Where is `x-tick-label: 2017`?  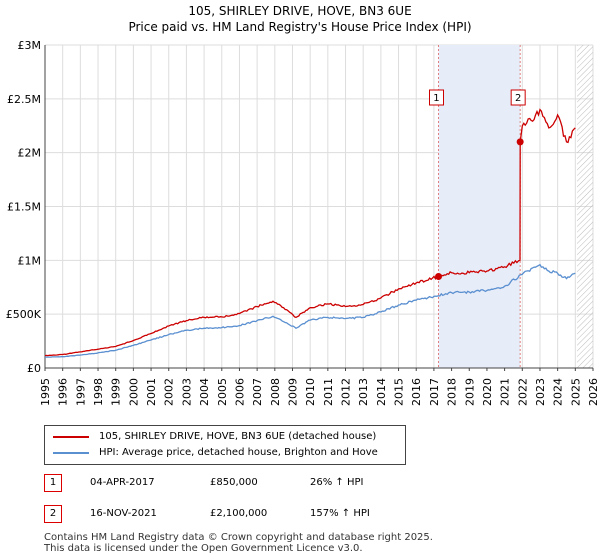
x-tick-label: 2017 is located at coordinates (434, 392).